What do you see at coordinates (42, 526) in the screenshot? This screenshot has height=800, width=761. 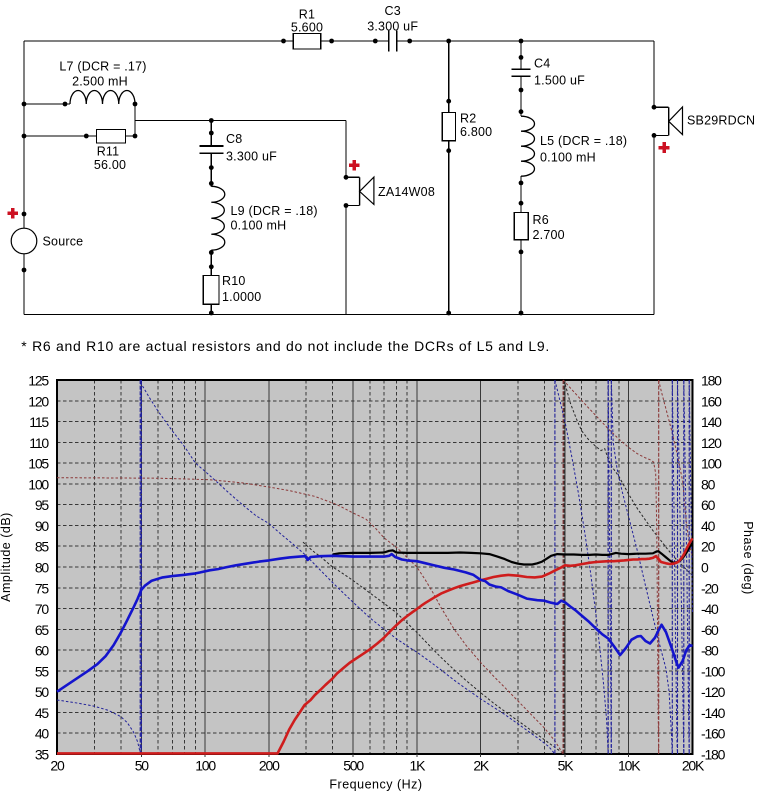 I see `svg-text: 90` at bounding box center [42, 526].